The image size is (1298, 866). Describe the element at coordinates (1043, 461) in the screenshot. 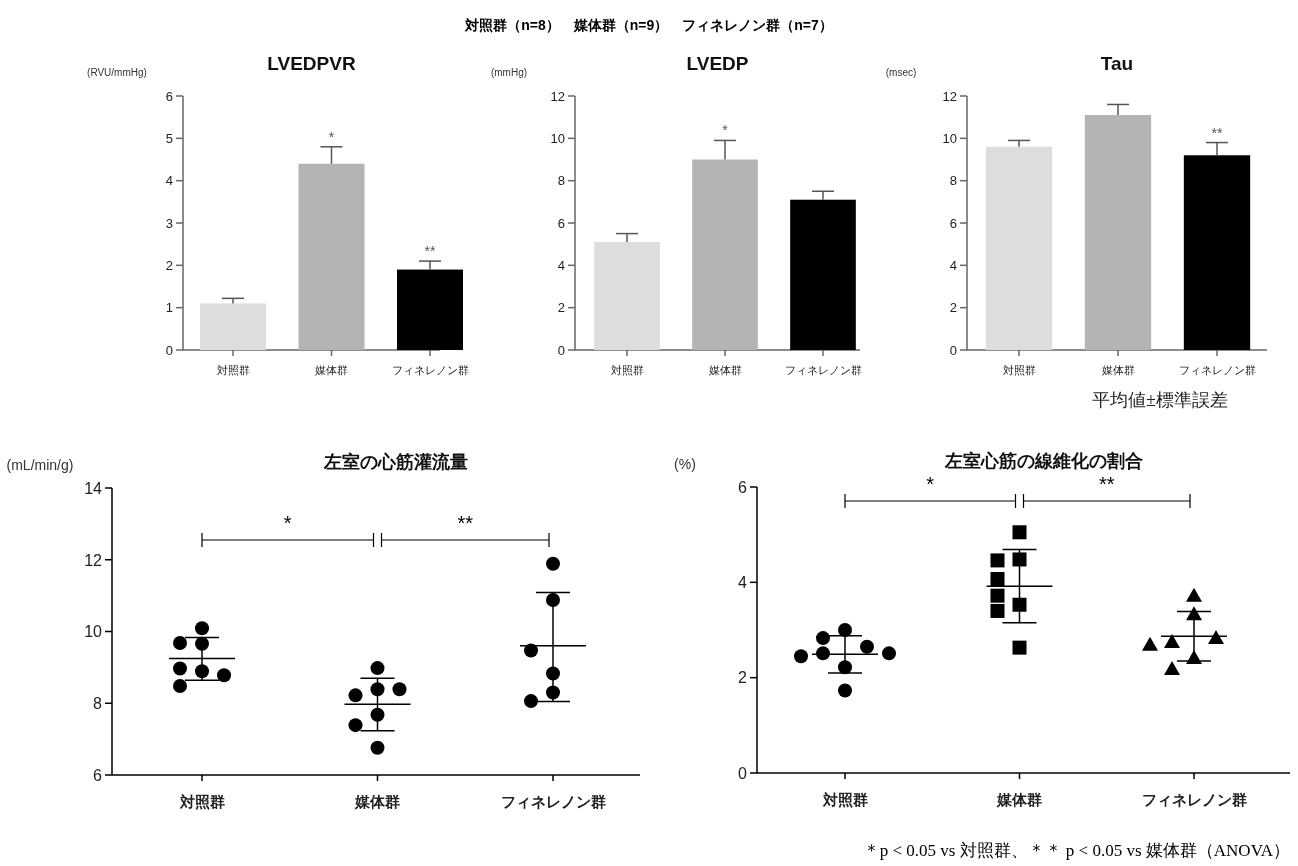

I see `chart-title: 左室心筋の線維化の割合` at that location.